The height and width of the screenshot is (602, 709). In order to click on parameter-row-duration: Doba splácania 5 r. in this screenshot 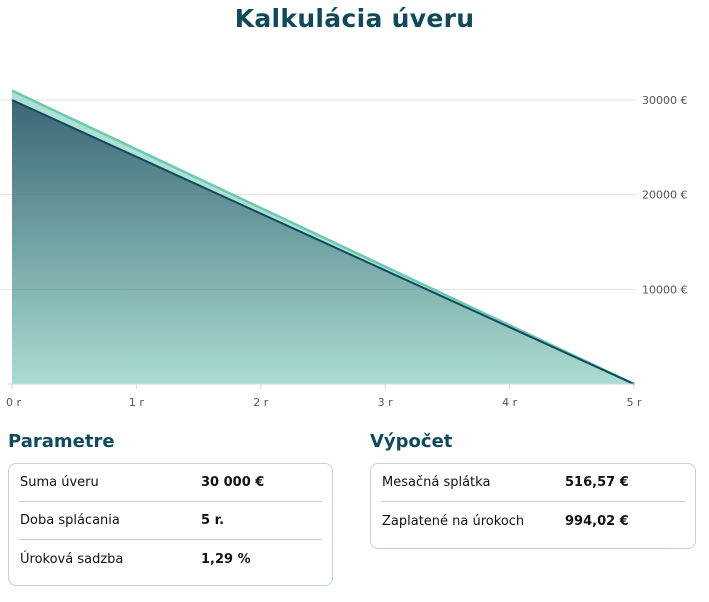, I will do `click(170, 521)`.